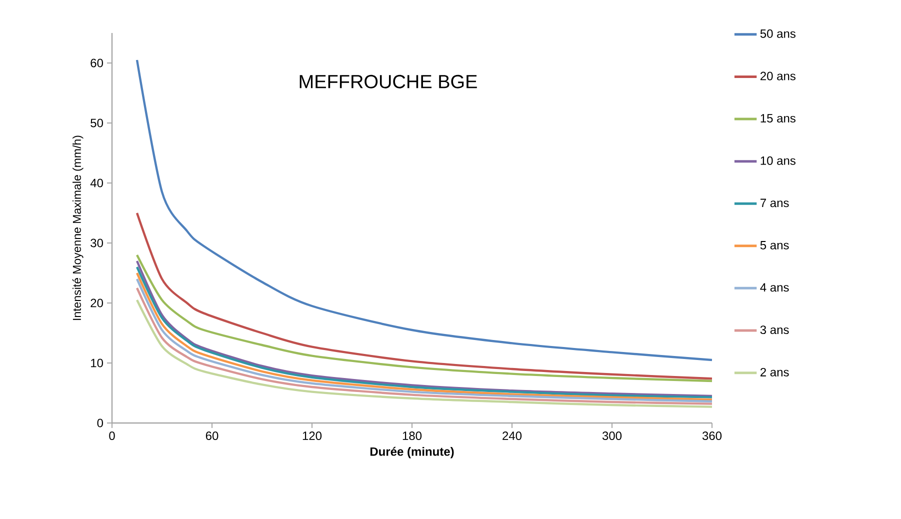 This screenshot has width=901, height=519. Describe the element at coordinates (612, 436) in the screenshot. I see `x-tick-label: 300` at that location.